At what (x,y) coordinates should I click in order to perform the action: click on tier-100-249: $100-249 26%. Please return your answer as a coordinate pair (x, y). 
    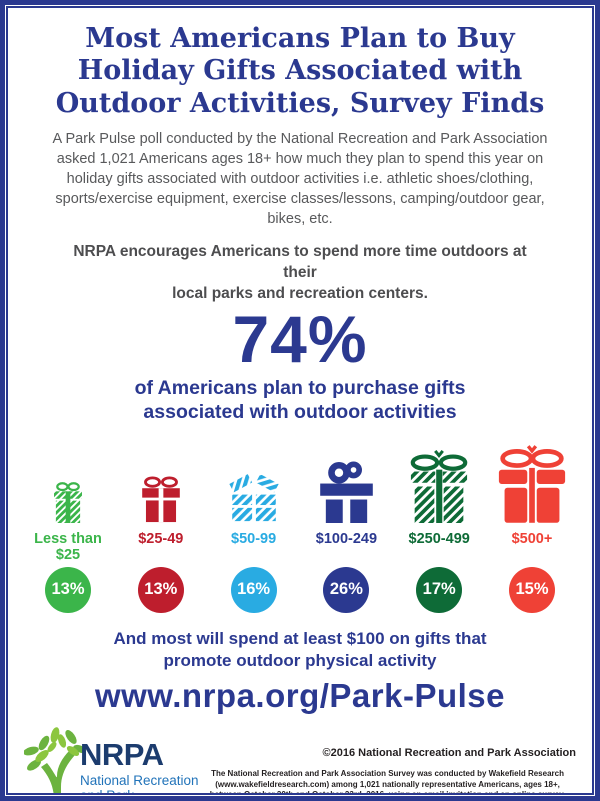
    Looking at the image, I should click on (346, 526).